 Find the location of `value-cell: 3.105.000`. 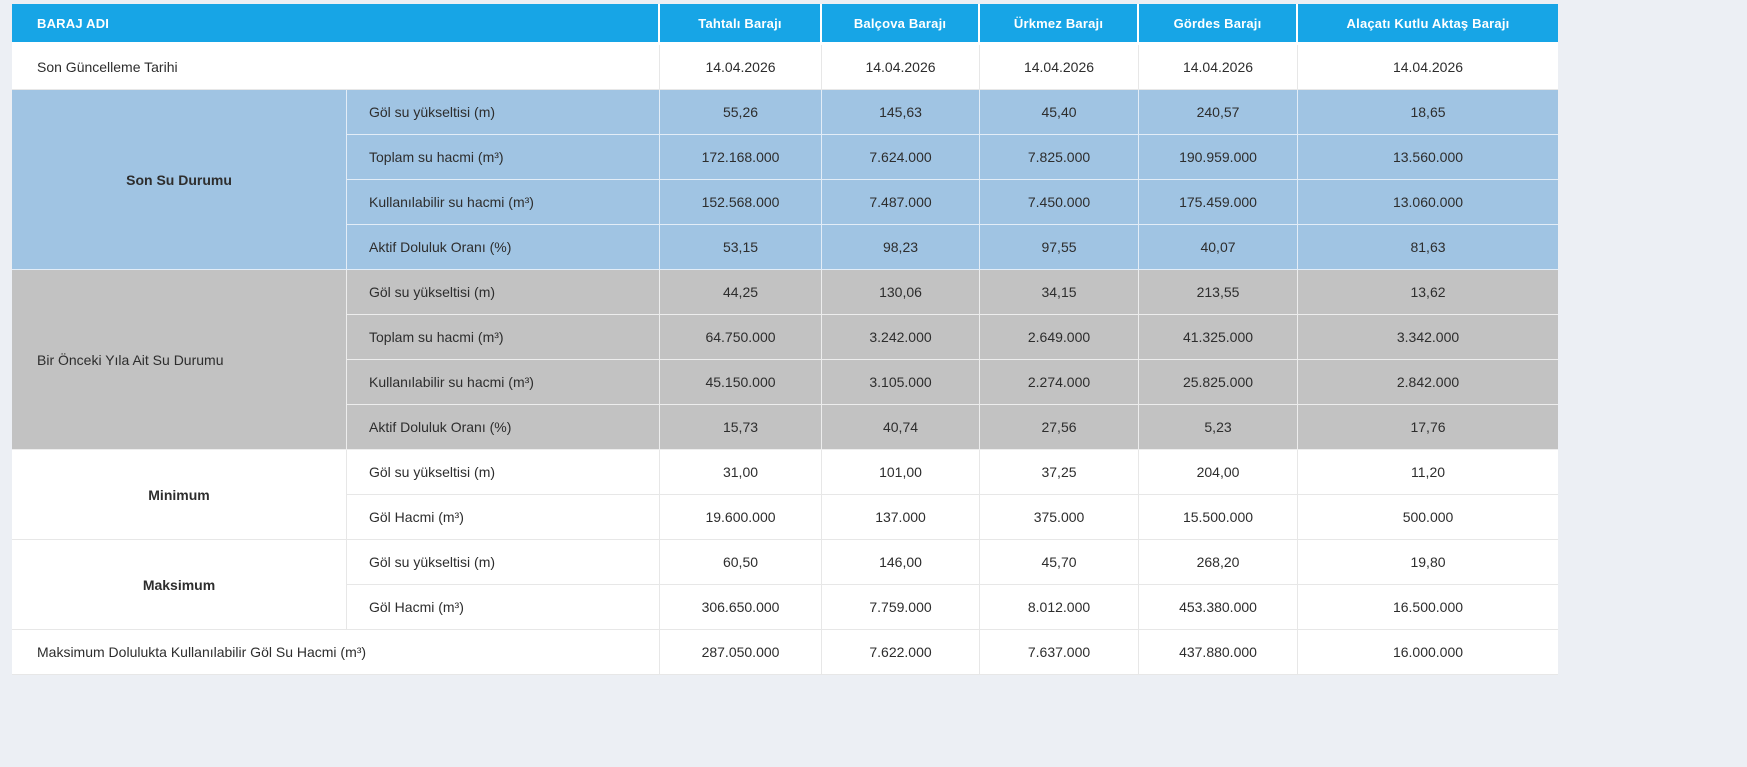

value-cell: 3.105.000 is located at coordinates (901, 382).